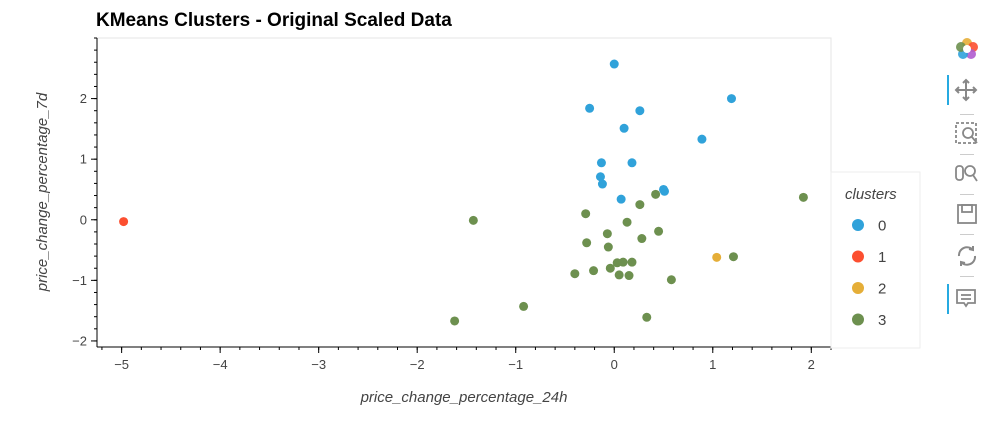 The width and height of the screenshot is (1004, 421). What do you see at coordinates (967, 256) in the screenshot?
I see `reset-icon` at bounding box center [967, 256].